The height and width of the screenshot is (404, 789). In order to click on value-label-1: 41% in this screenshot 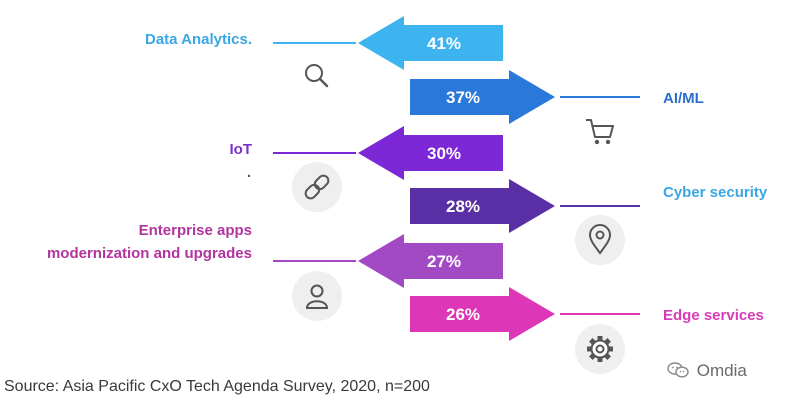, I will do `click(444, 43)`.